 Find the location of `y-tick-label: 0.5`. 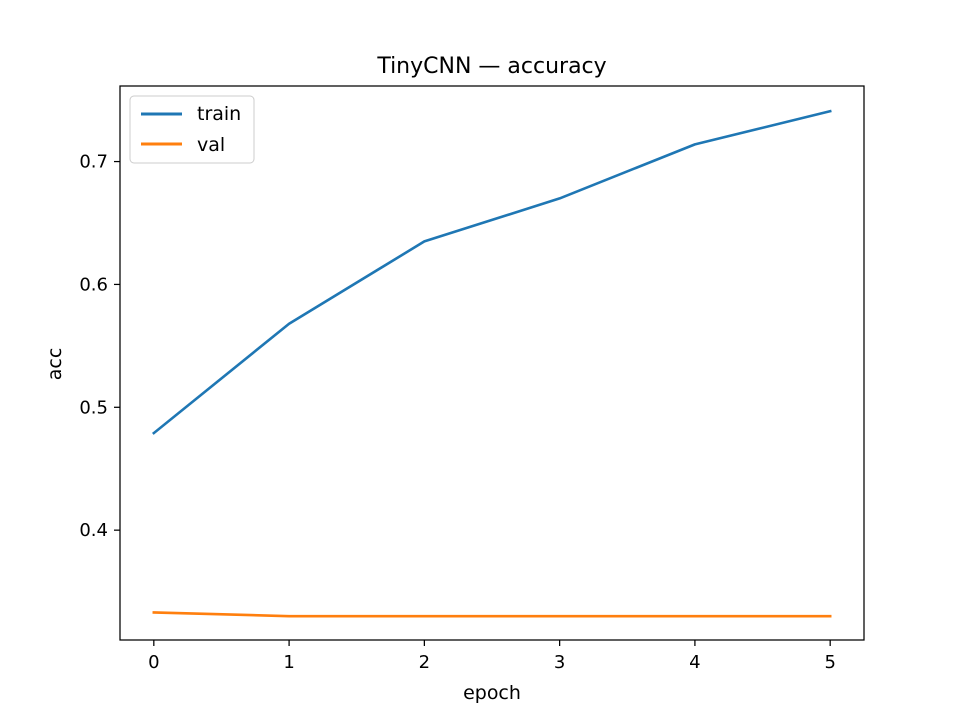

y-tick-label: 0.5 is located at coordinates (93, 407).